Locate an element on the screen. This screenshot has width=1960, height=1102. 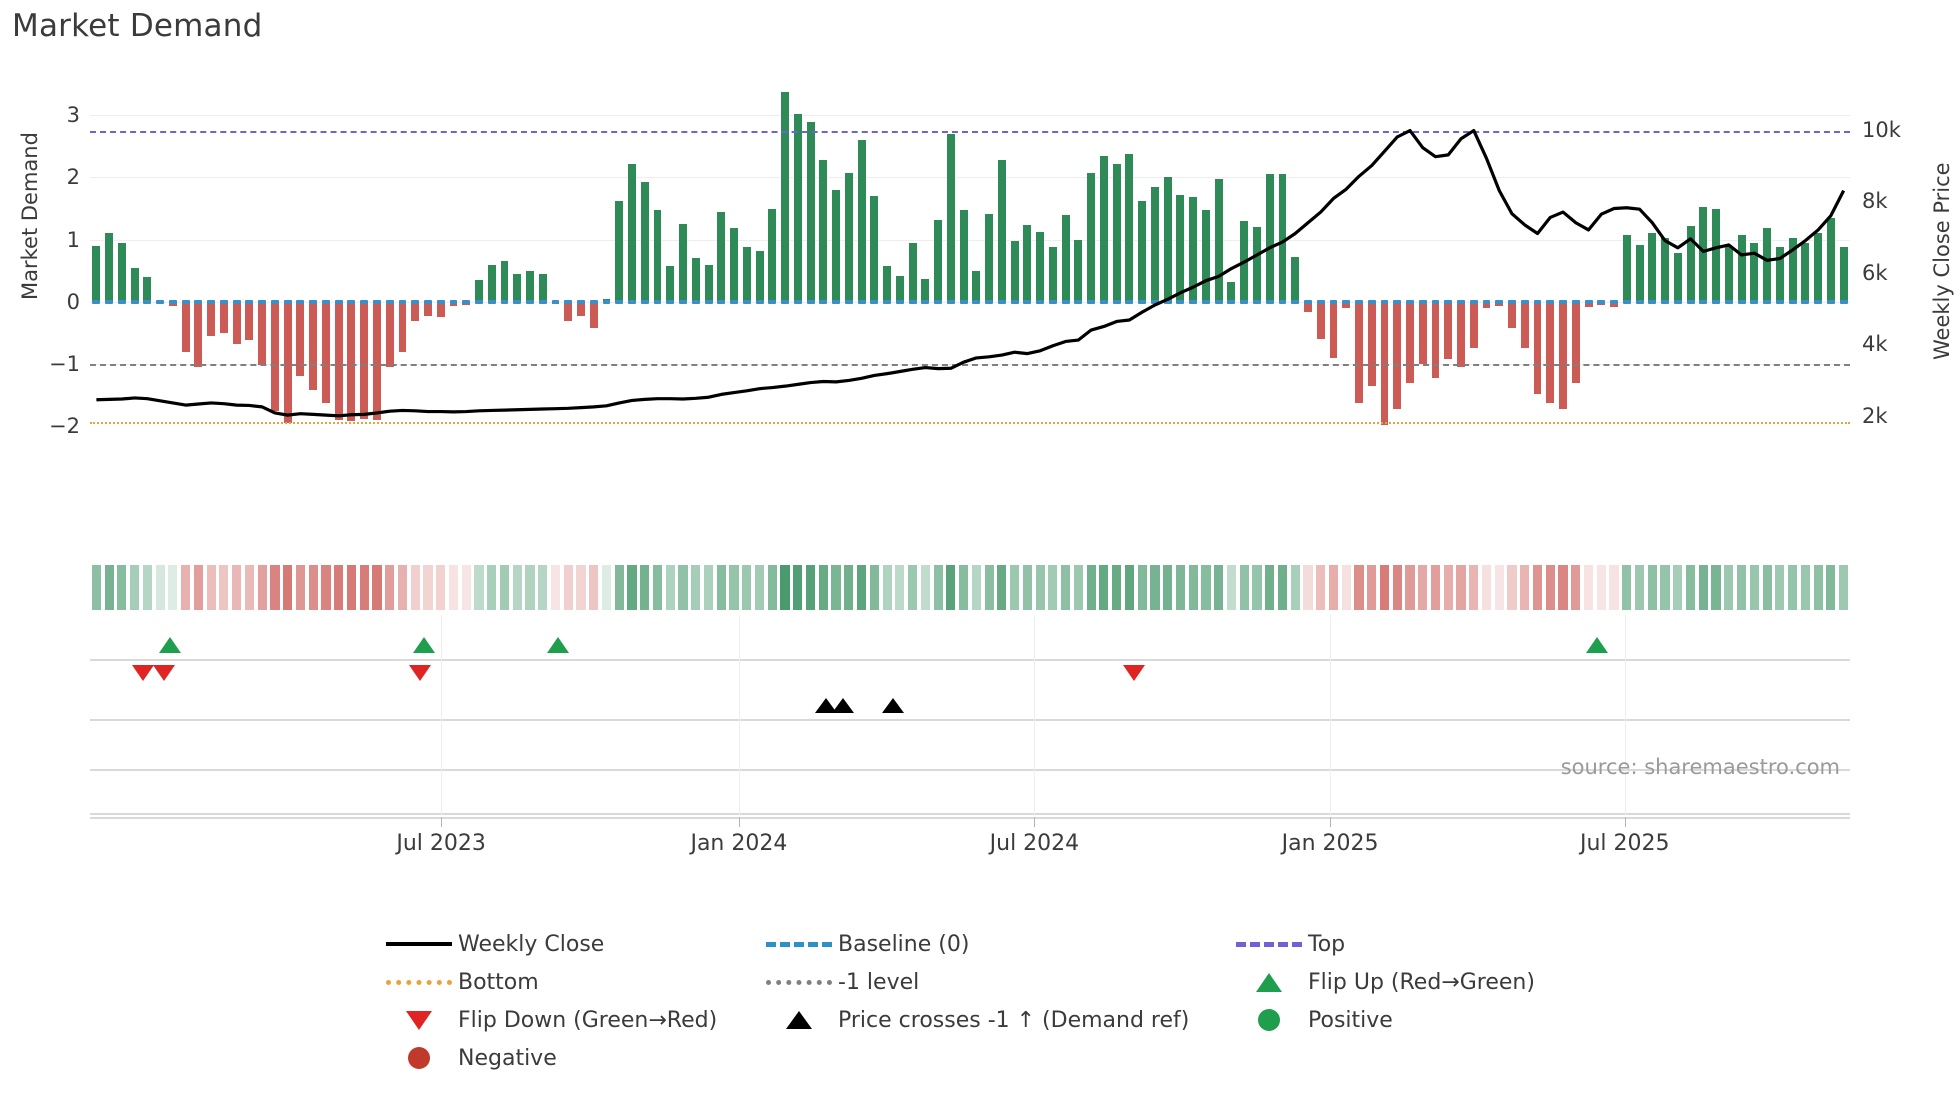
x-tick-mark is located at coordinates (739, 822).